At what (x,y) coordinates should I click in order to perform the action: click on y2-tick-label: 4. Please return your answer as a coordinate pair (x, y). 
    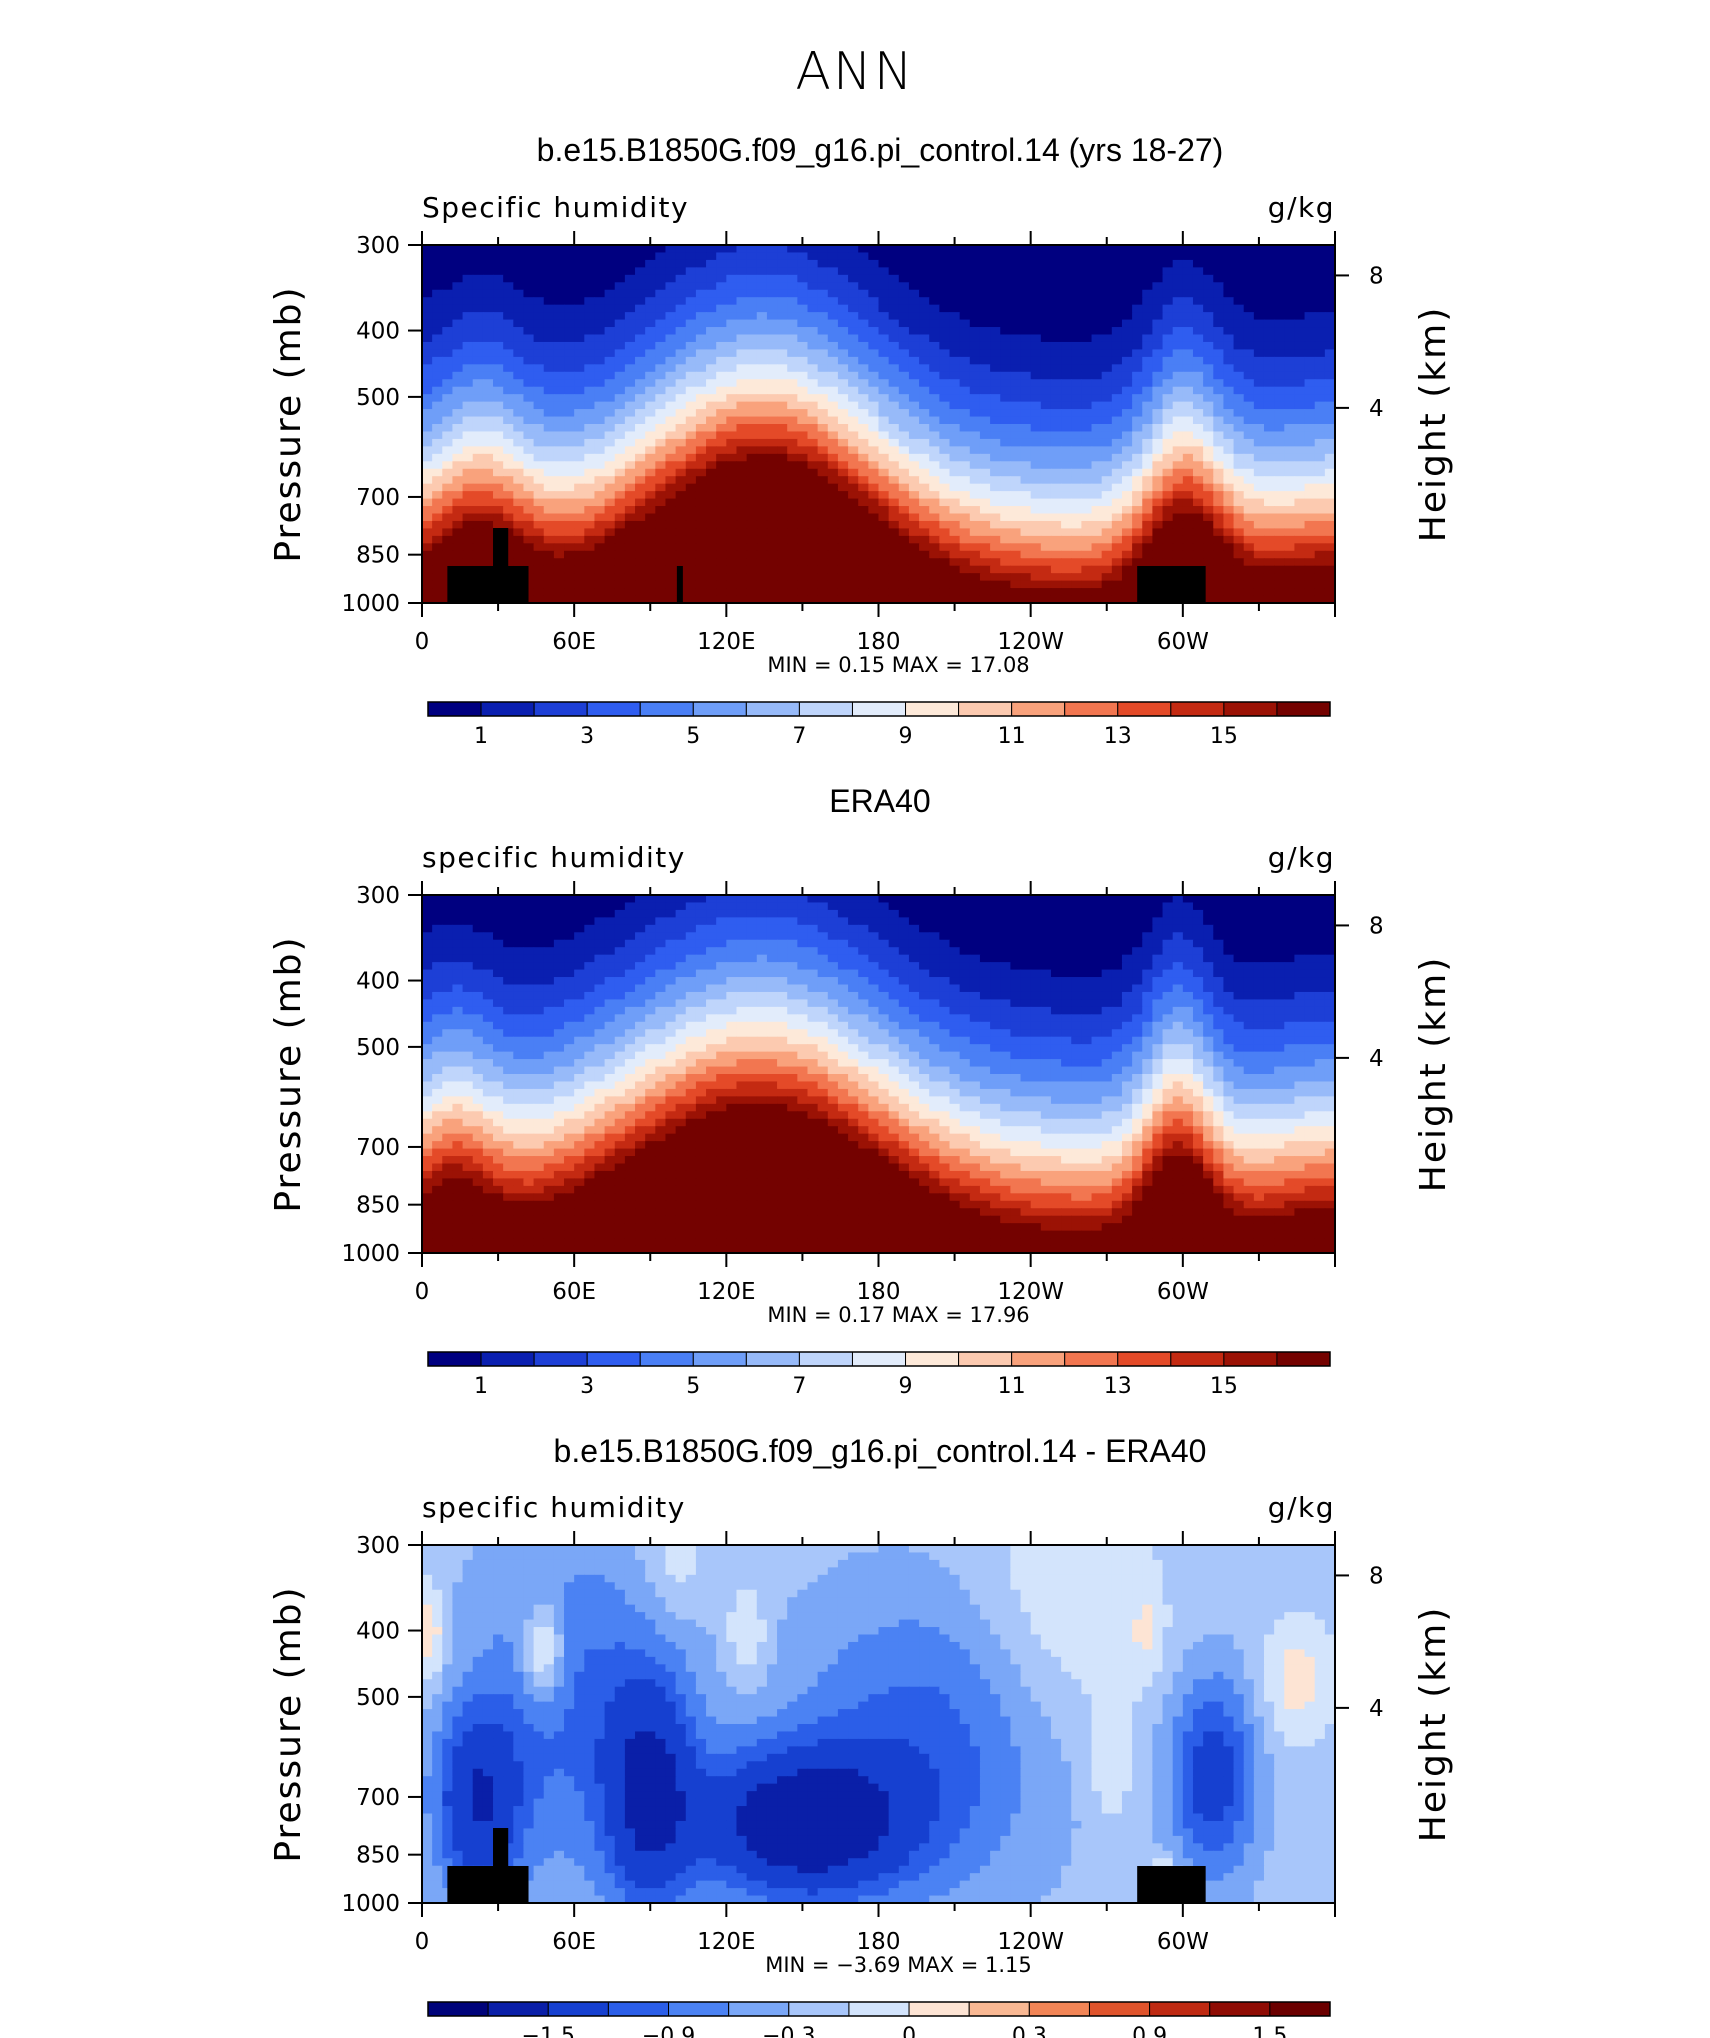
    Looking at the image, I should click on (1376, 409).